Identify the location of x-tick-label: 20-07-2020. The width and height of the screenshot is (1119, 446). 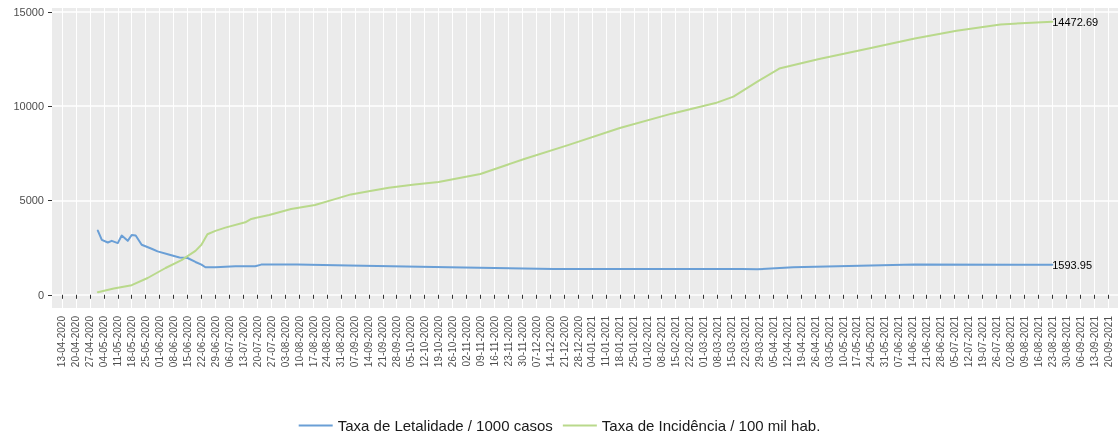
(257, 341).